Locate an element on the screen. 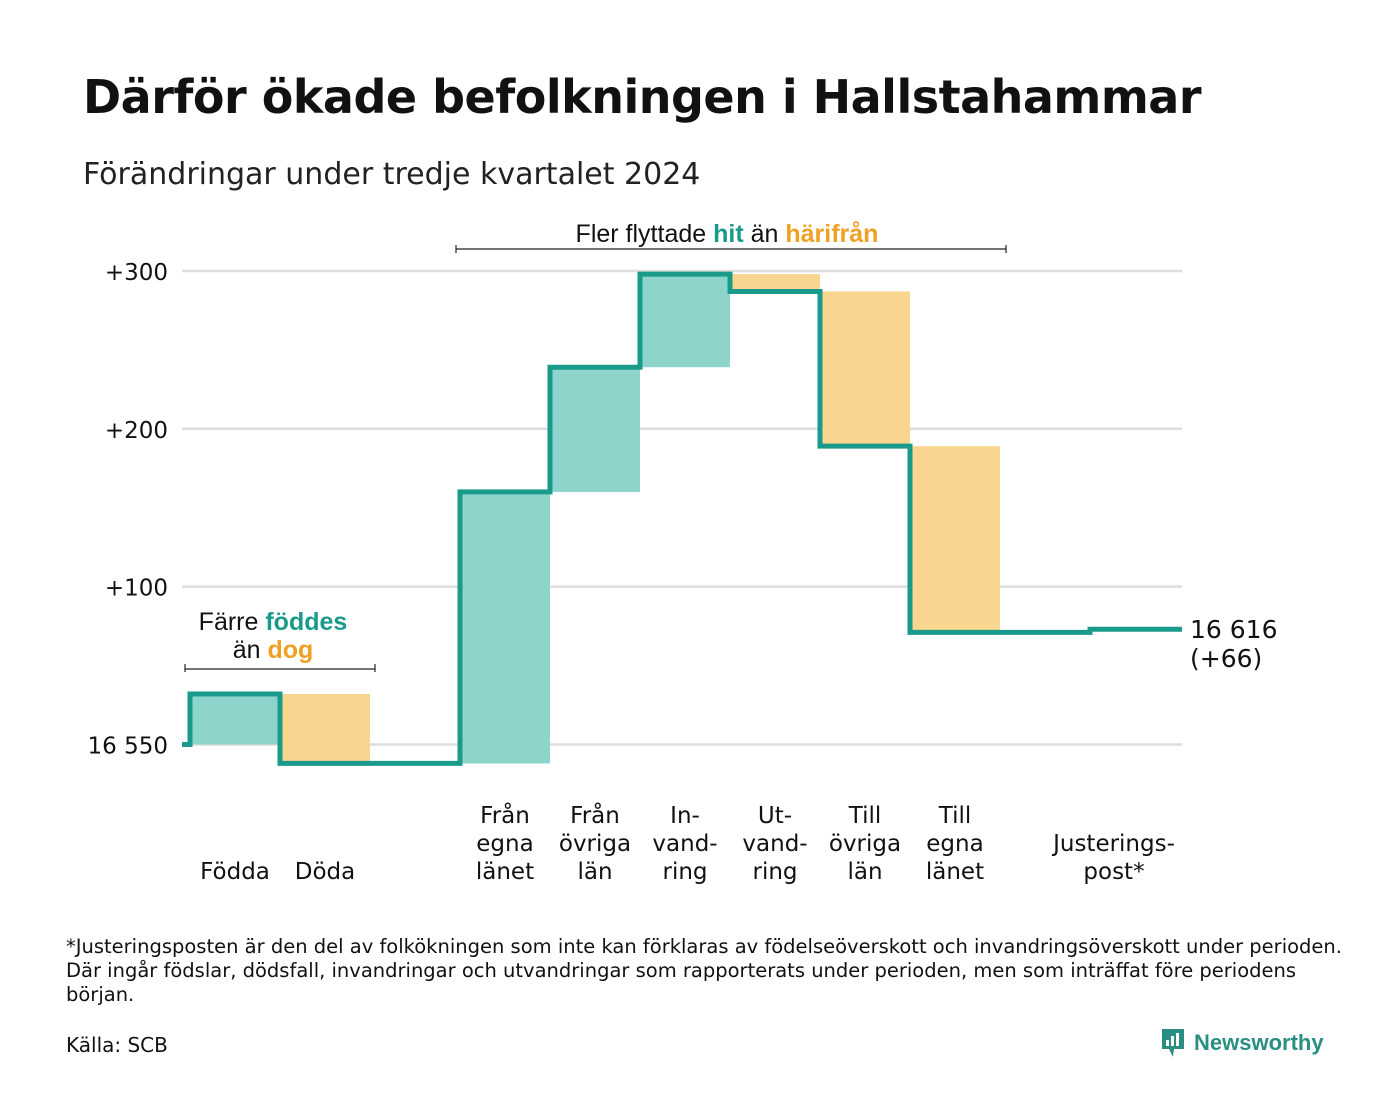 This screenshot has height=1120, width=1400. x-label-2: Från egna länet is located at coordinates (505, 843).